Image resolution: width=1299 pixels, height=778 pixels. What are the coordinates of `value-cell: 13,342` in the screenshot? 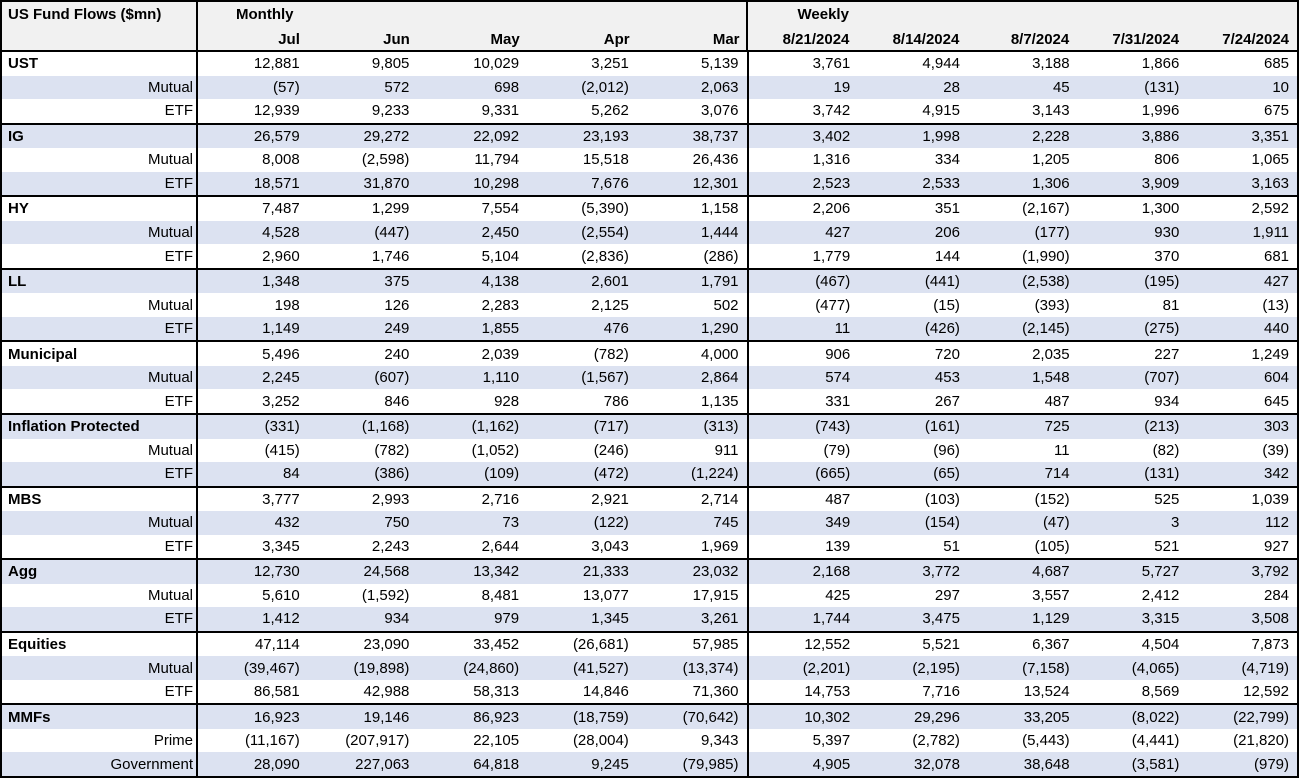 It's located at (496, 572).